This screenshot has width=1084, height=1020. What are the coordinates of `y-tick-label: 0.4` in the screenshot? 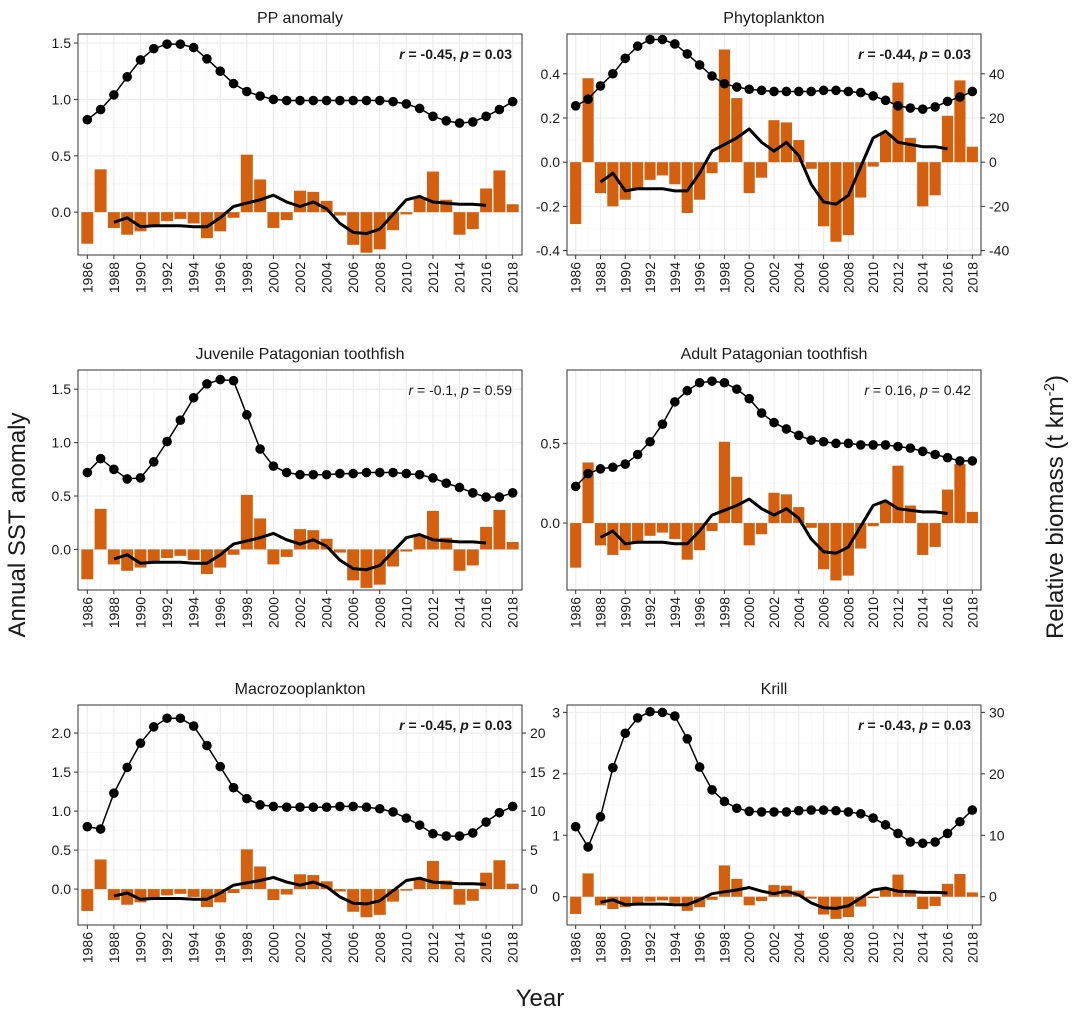 It's located at (551, 74).